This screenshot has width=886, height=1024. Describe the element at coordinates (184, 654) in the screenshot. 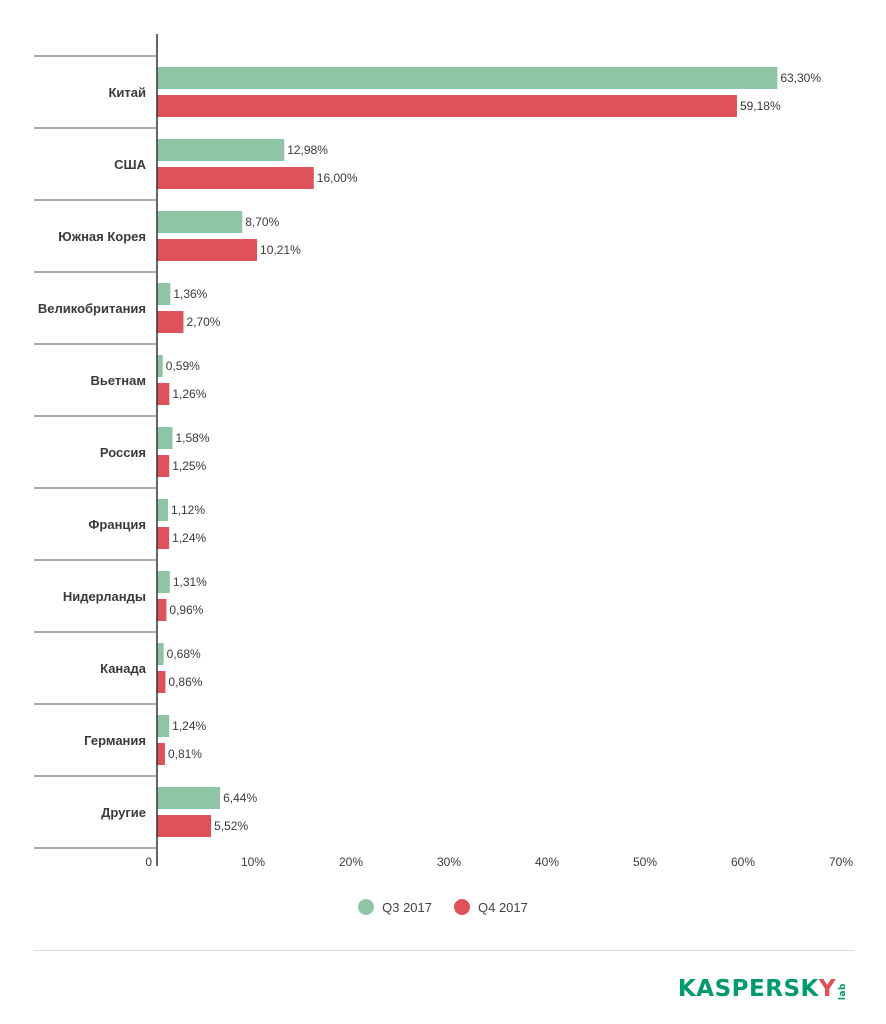

I see `data-label: 0,68%` at that location.